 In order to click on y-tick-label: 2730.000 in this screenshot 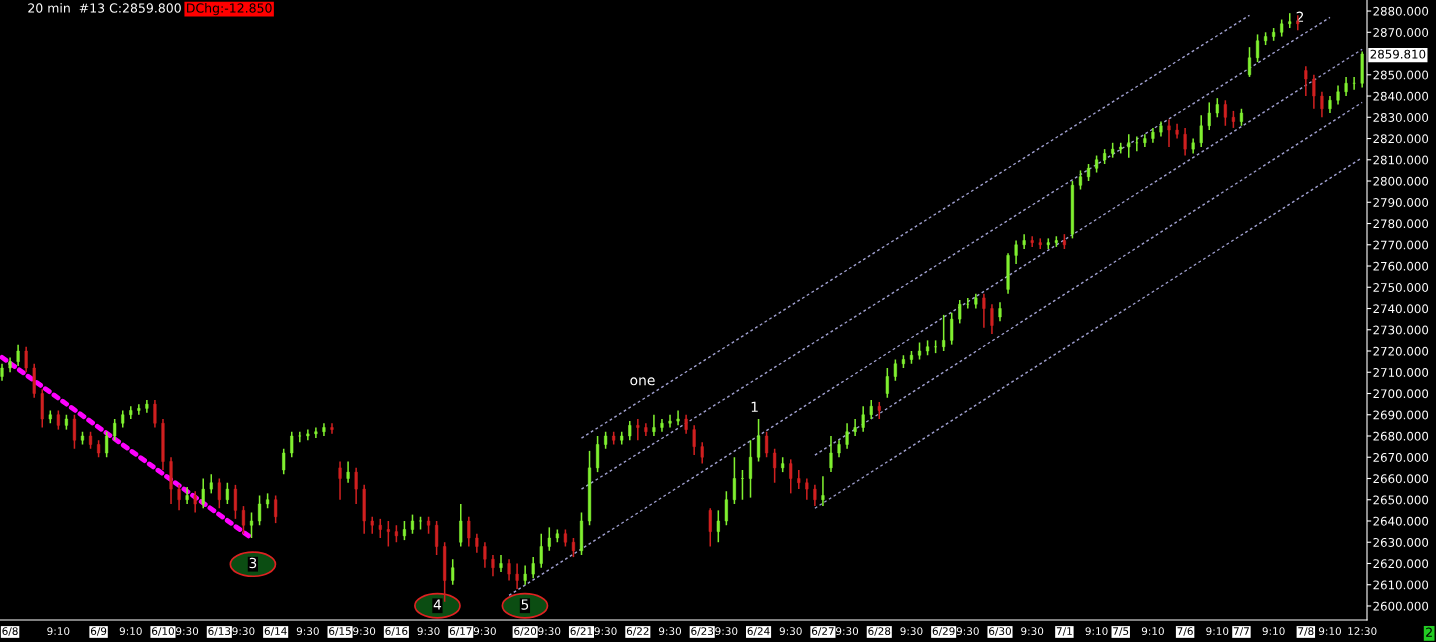, I will do `click(1401, 330)`.